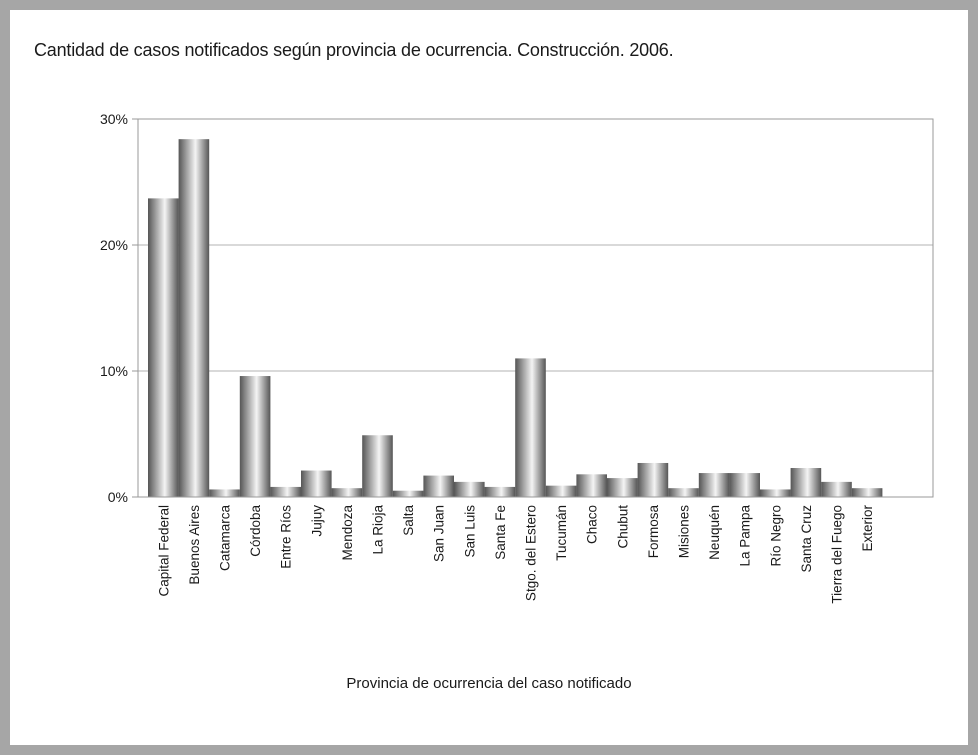  What do you see at coordinates (378, 530) in the screenshot?
I see `x-tick-label: La Rioja` at bounding box center [378, 530].